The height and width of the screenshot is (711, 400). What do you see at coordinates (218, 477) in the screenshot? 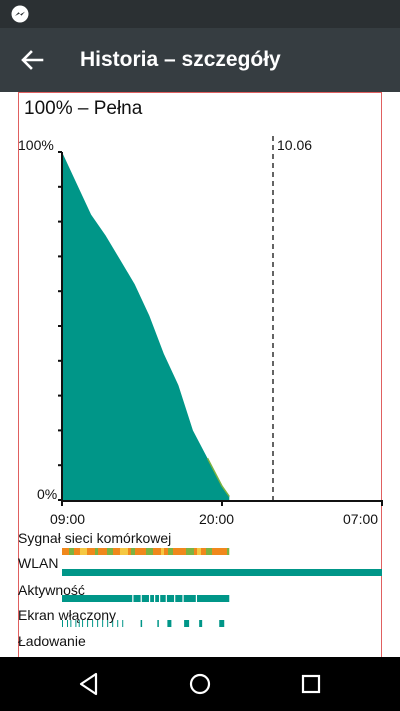
I see `battery-level-edge` at bounding box center [218, 477].